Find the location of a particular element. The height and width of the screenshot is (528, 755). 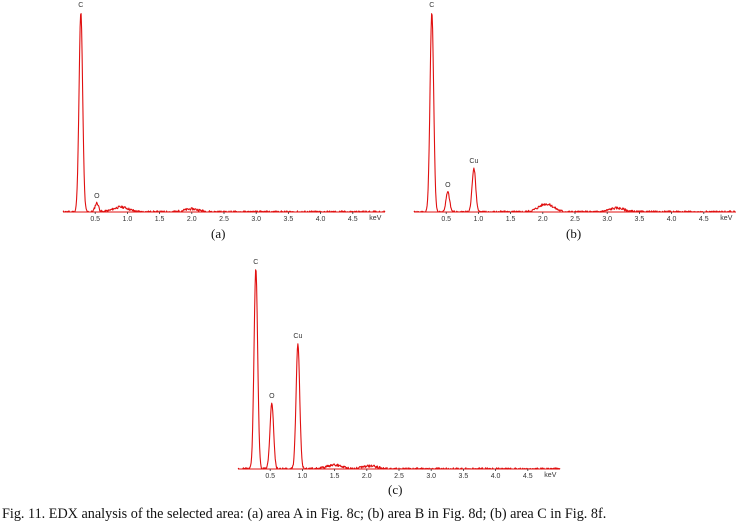

panel-label-c: (c) is located at coordinates (395, 489).